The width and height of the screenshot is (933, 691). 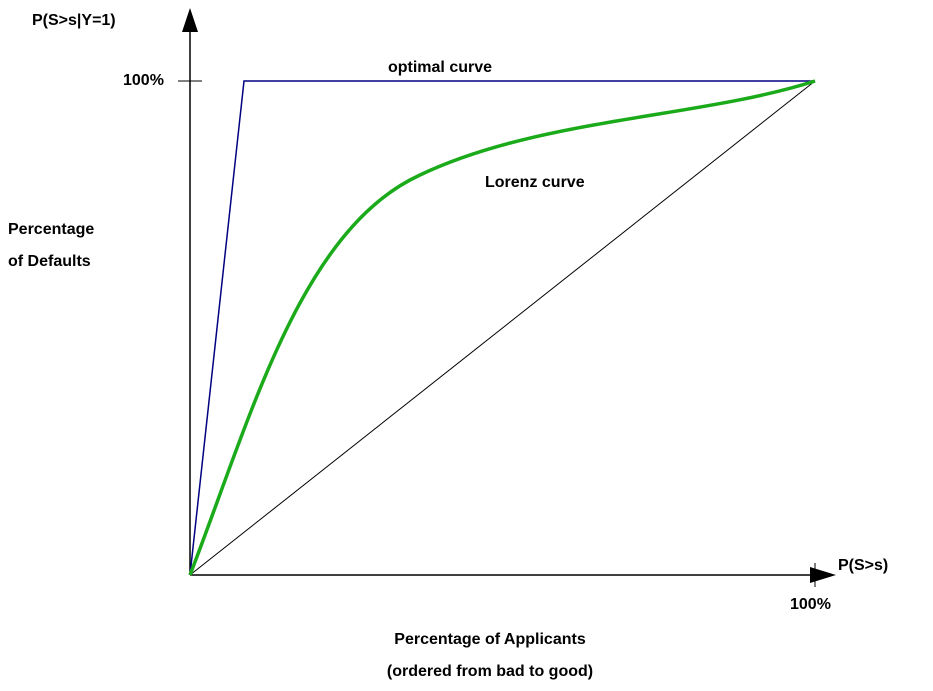 I want to click on lorenz-label: Lorenz curve, so click(x=535, y=182).